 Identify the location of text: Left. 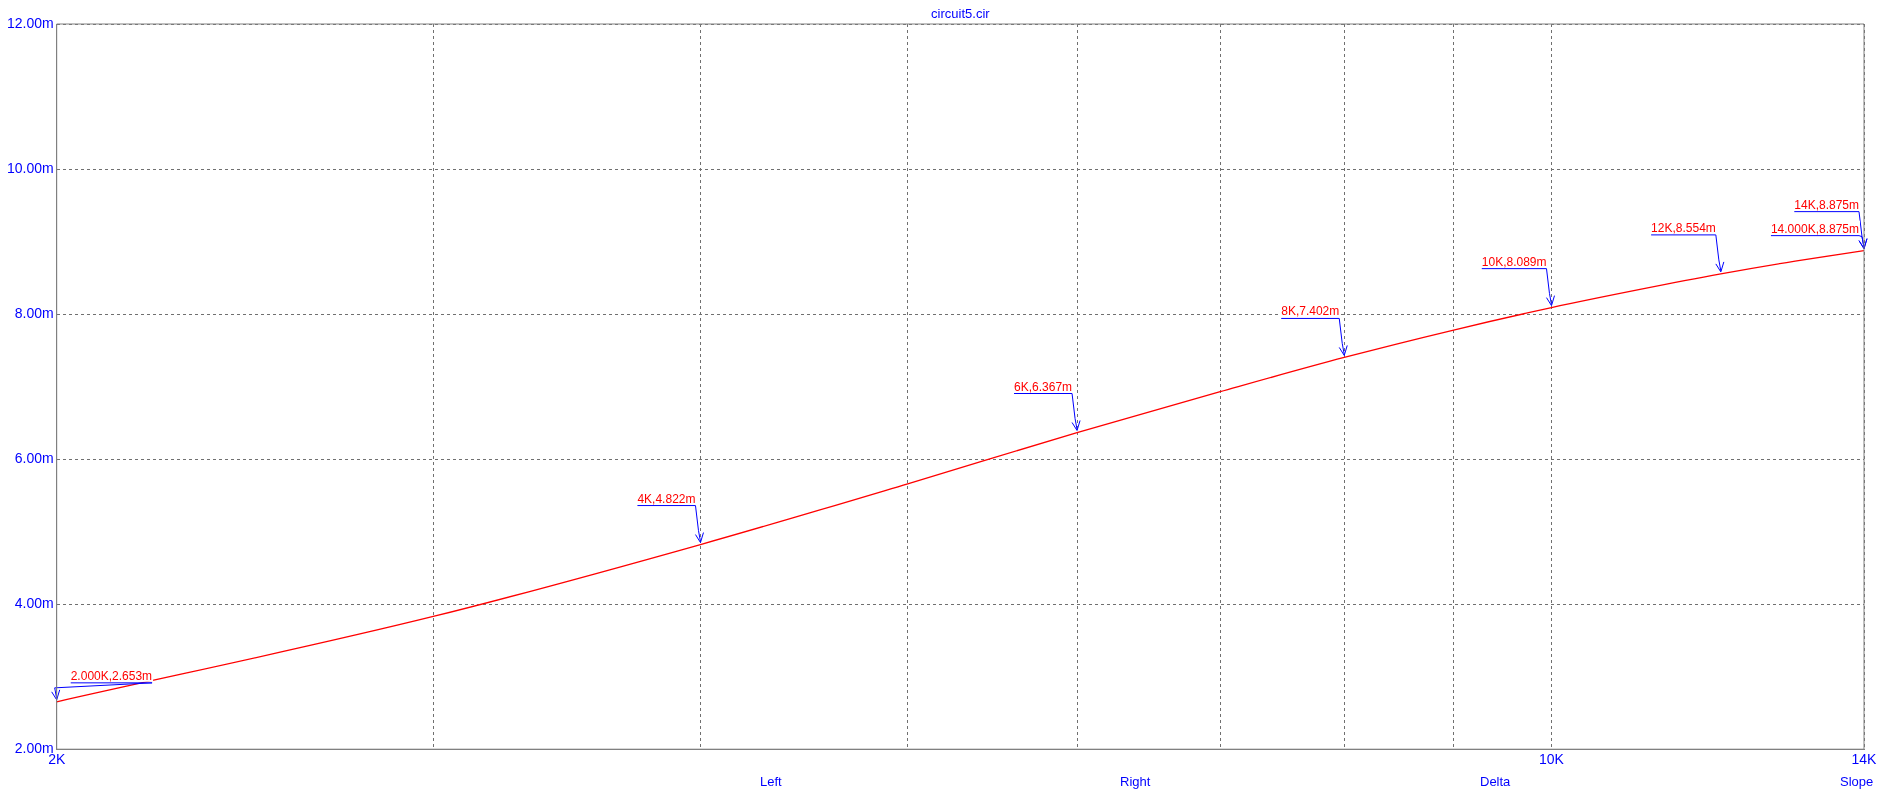
(771, 781).